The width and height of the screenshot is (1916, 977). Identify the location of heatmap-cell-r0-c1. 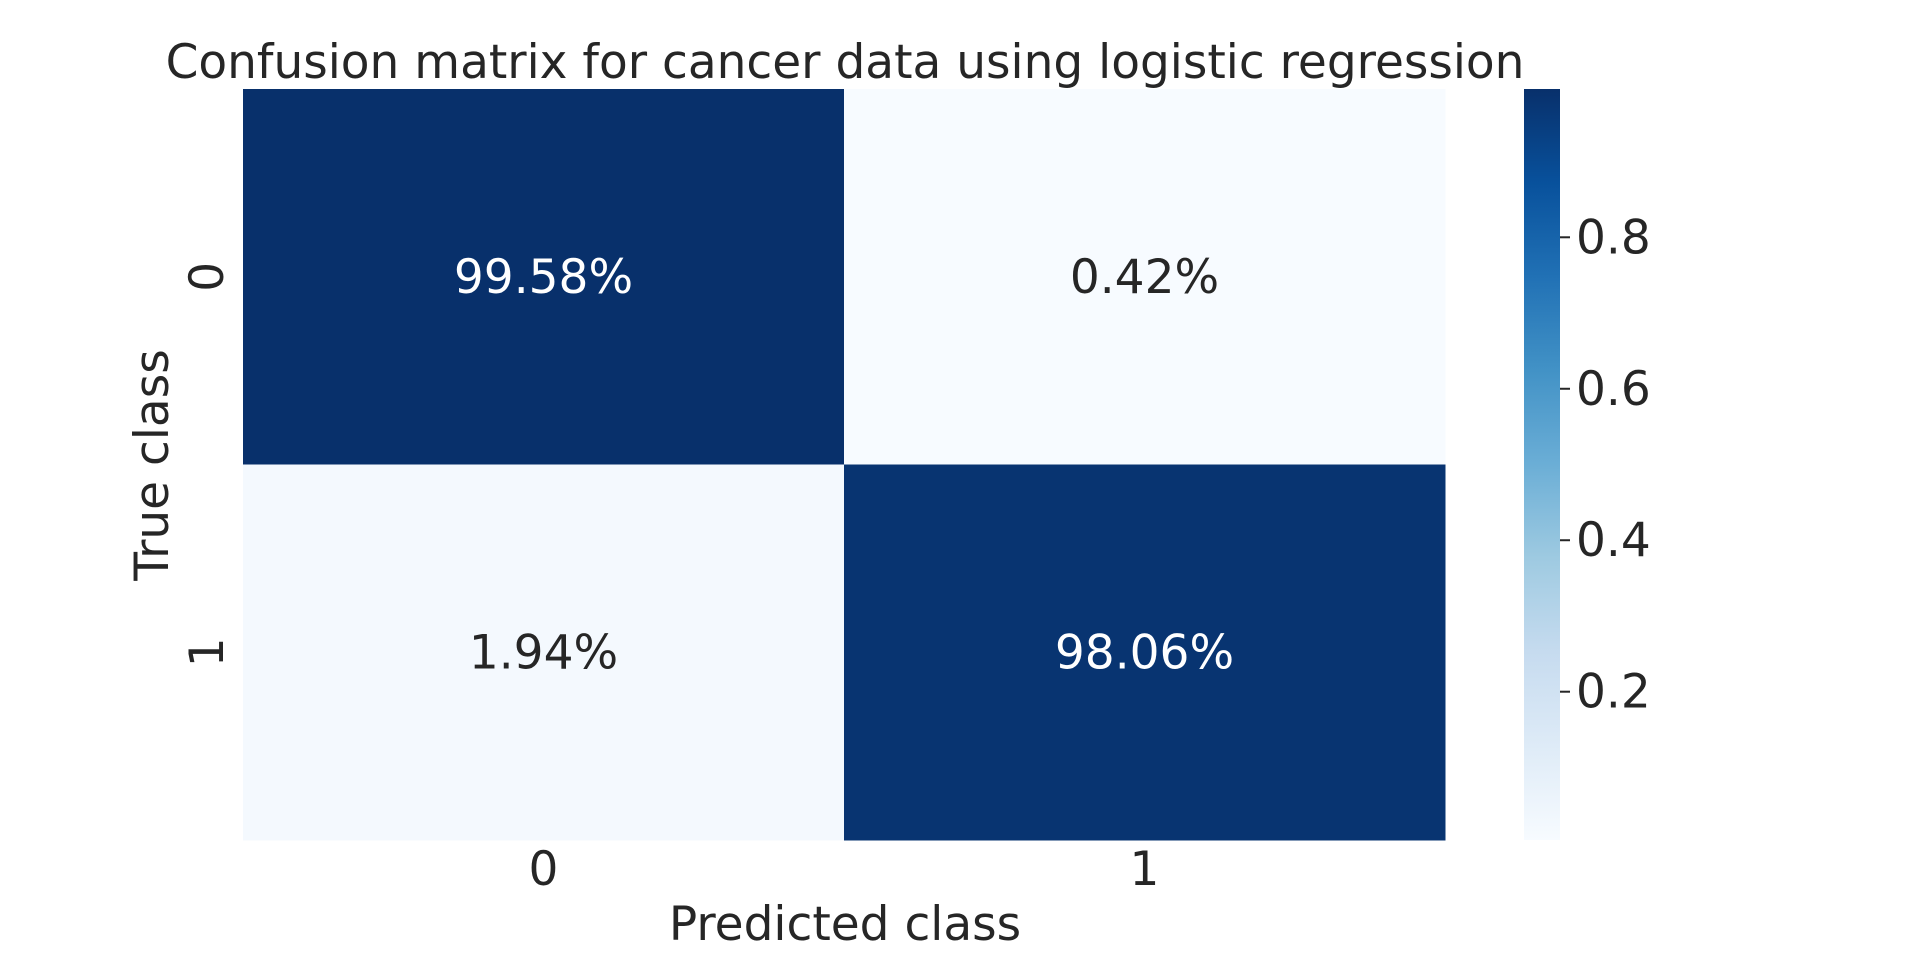
(1145, 277).